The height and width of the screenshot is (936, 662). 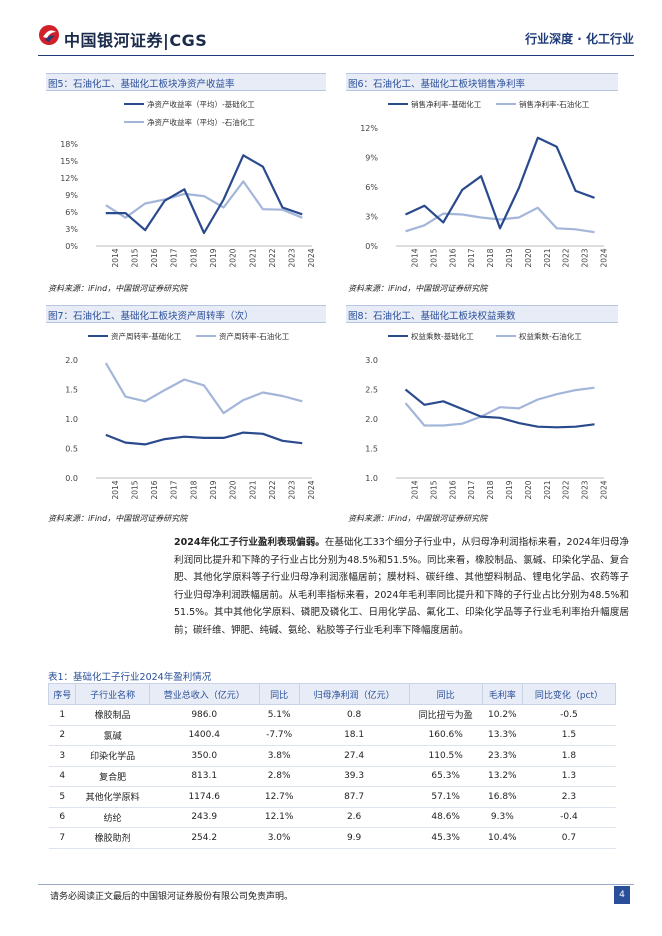 What do you see at coordinates (201, 122) in the screenshot?
I see `legend-label: 净资产收益率（平均）-石油化工` at bounding box center [201, 122].